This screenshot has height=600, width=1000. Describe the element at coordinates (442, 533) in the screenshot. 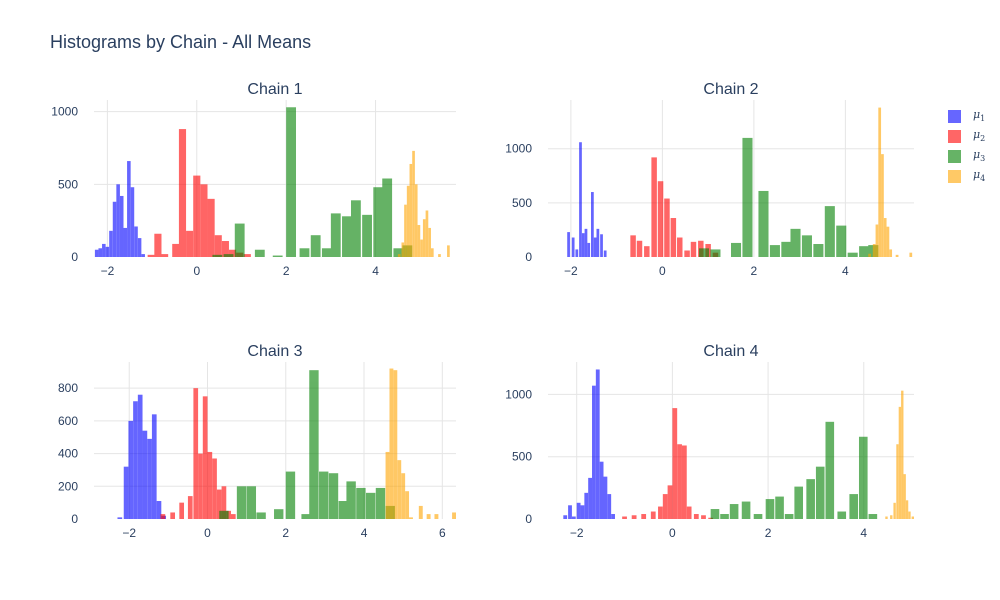

I see `x-tick-label: 6` at that location.